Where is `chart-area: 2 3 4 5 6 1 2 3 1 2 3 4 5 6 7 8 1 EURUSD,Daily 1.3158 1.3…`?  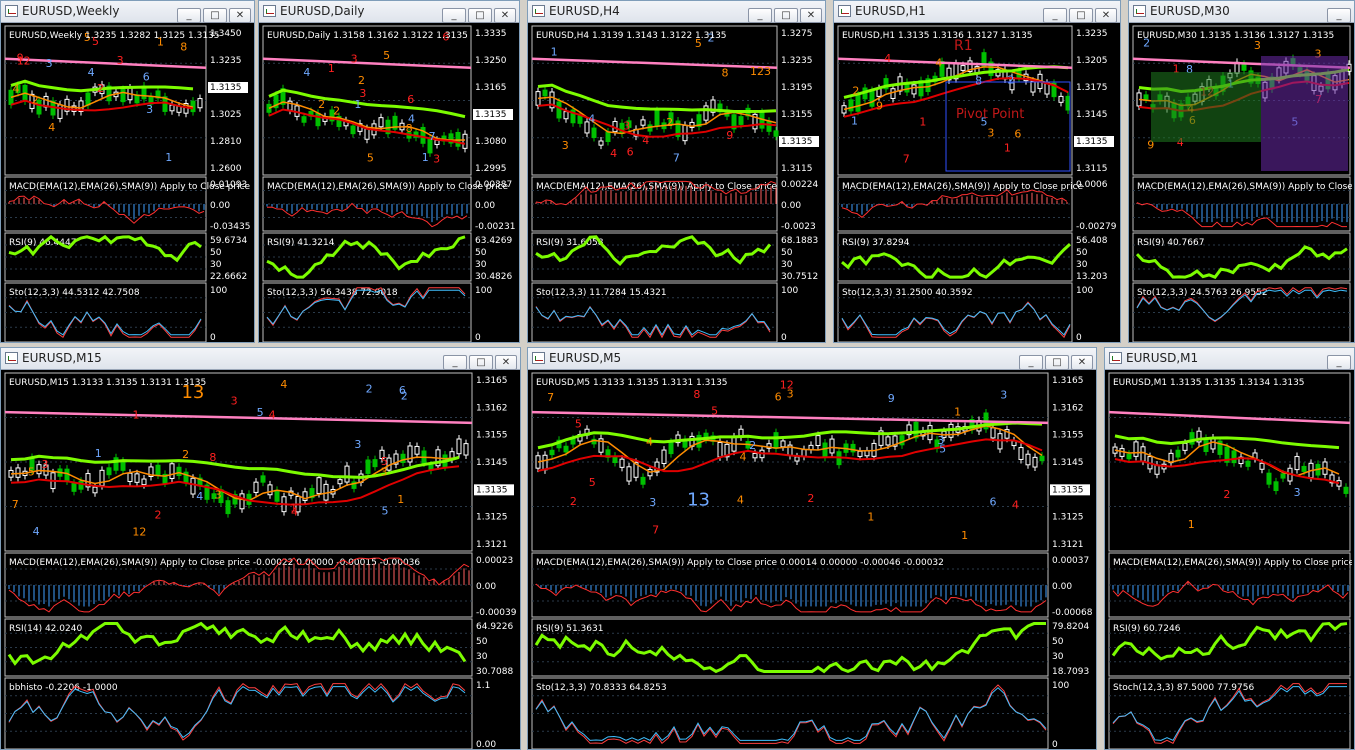 chart-area: 2 3 4 5 6 1 2 3 1 2 3 4 5 6 7 8 1 EURUSD,Daily 1.3158 1.3… is located at coordinates (389, 183).